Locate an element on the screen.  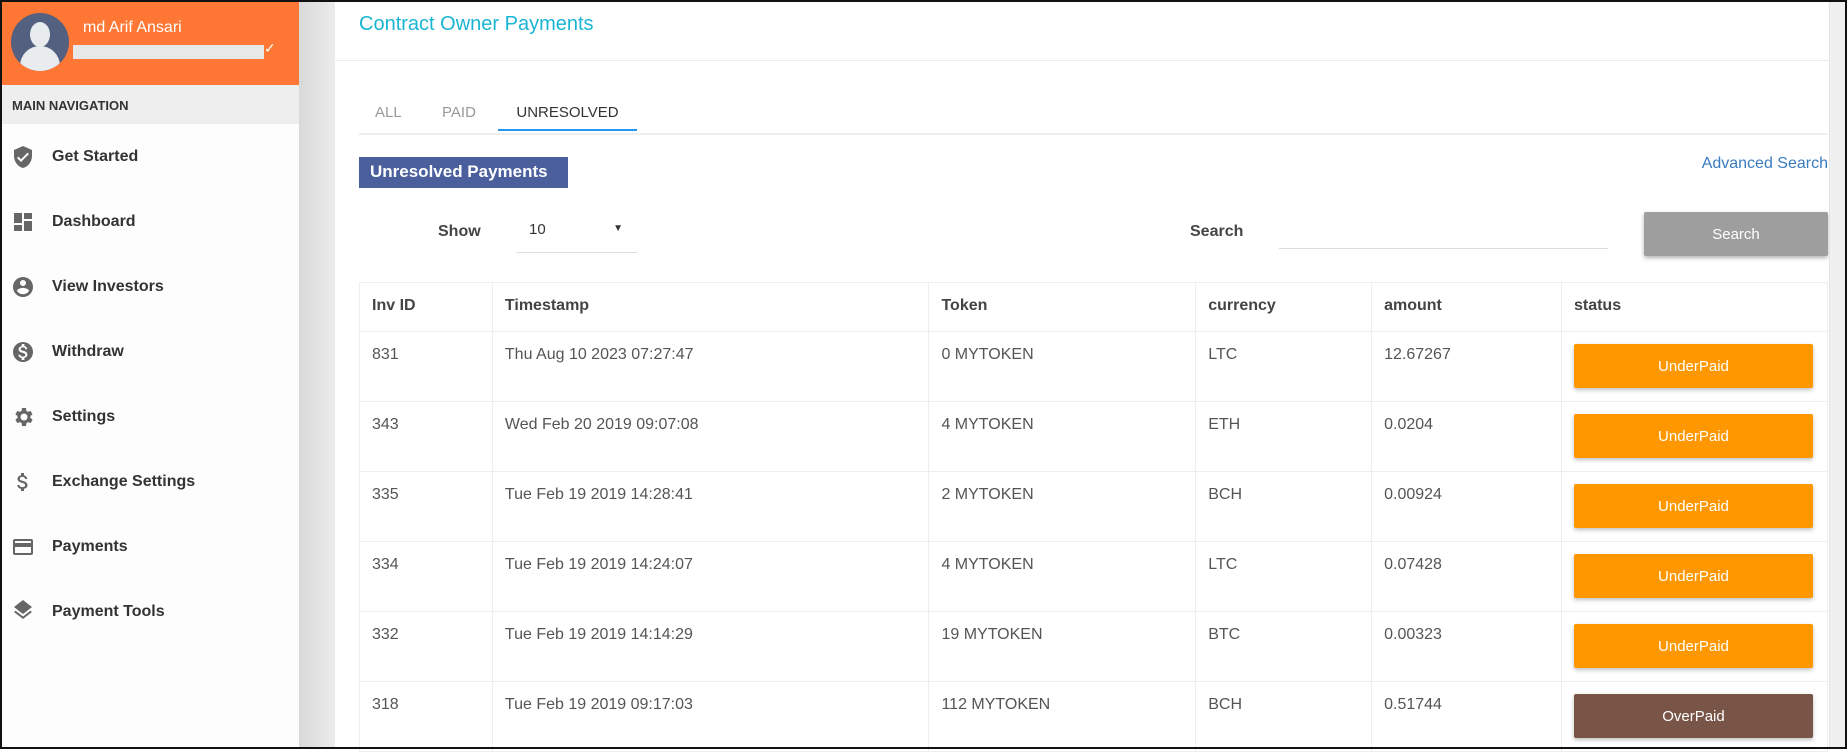
sidebar-gutter is located at coordinates (317, 374).